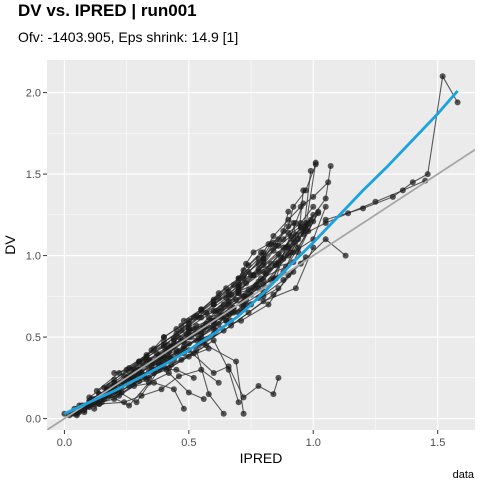 This screenshot has width=480, height=489. Describe the element at coordinates (33, 338) in the screenshot. I see `y-tick-label: 0.5` at that location.